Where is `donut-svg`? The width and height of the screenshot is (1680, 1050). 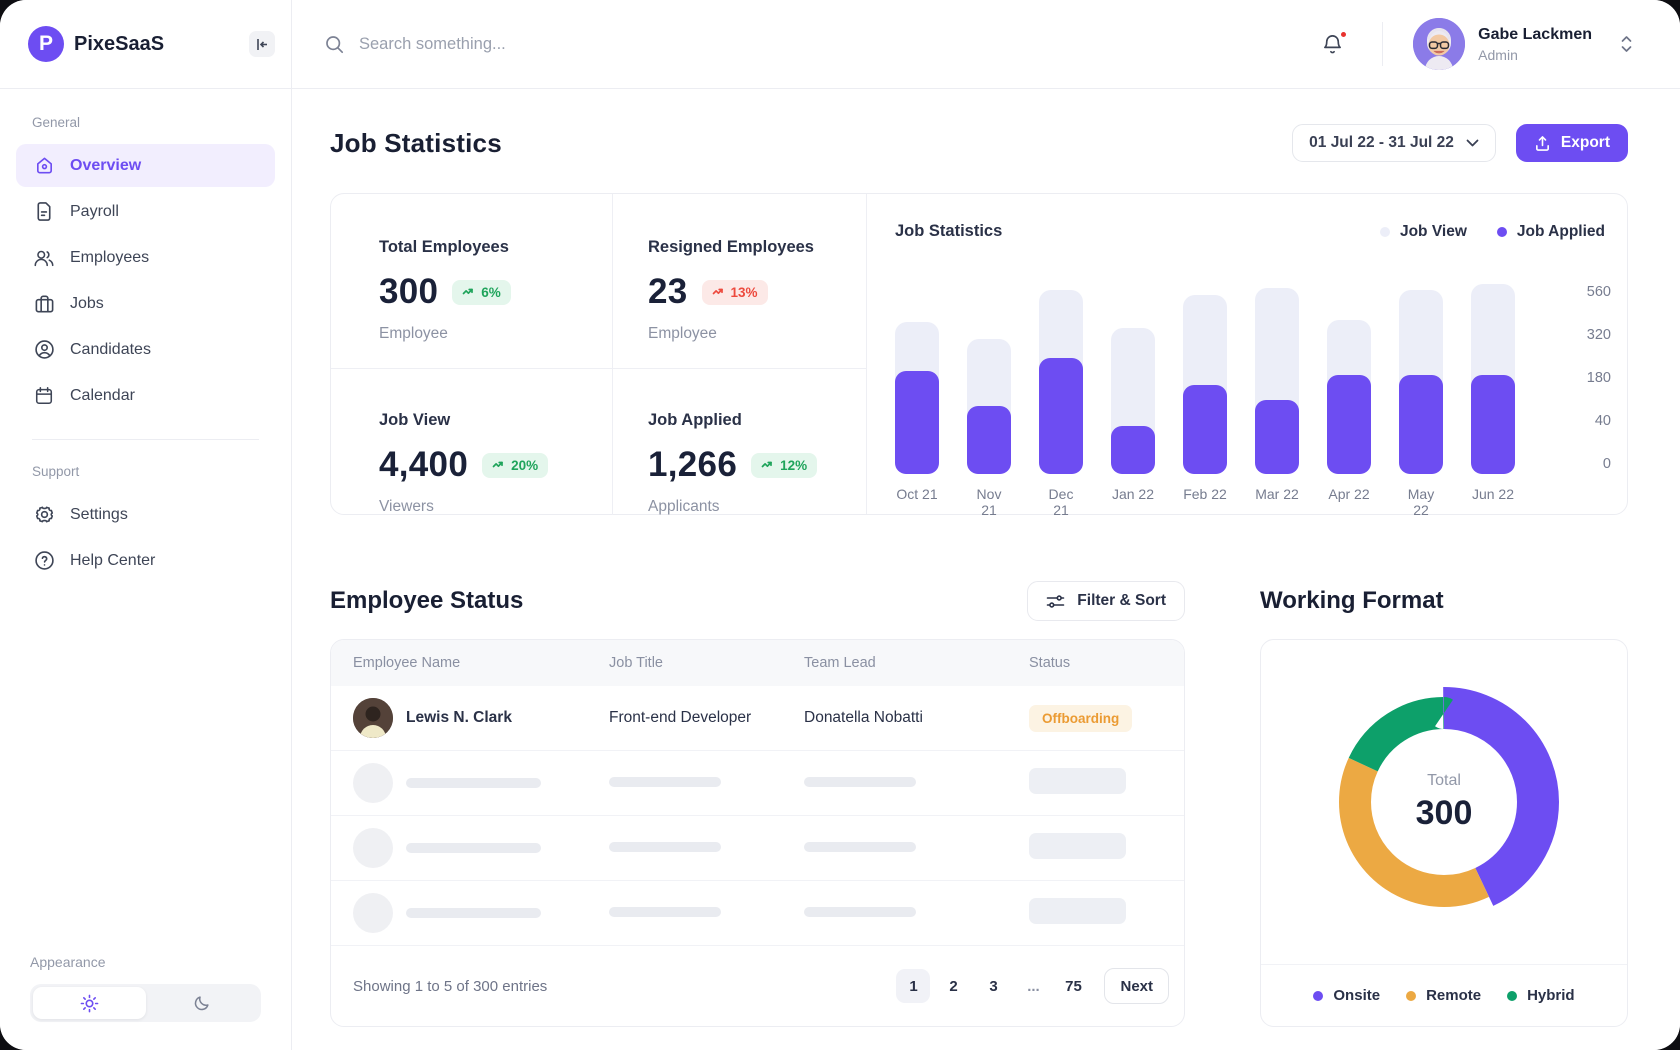
donut-svg is located at coordinates (1444, 802).